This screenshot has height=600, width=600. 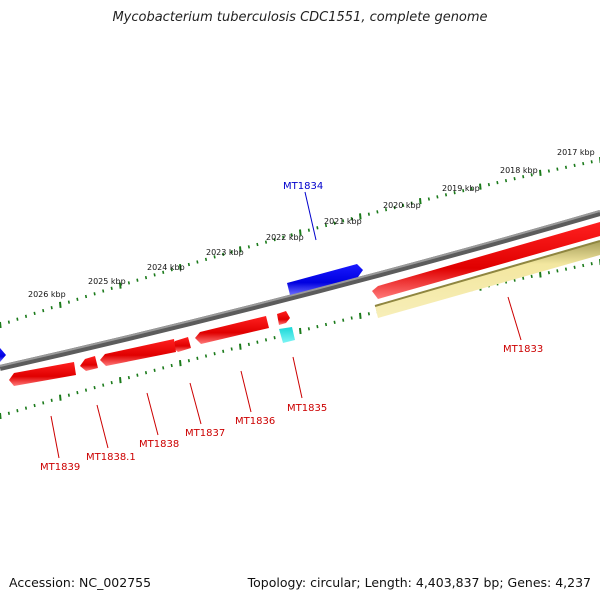 What do you see at coordinates (111, 457) in the screenshot?
I see `gene-label-MT1838.1: MT1838.1` at bounding box center [111, 457].